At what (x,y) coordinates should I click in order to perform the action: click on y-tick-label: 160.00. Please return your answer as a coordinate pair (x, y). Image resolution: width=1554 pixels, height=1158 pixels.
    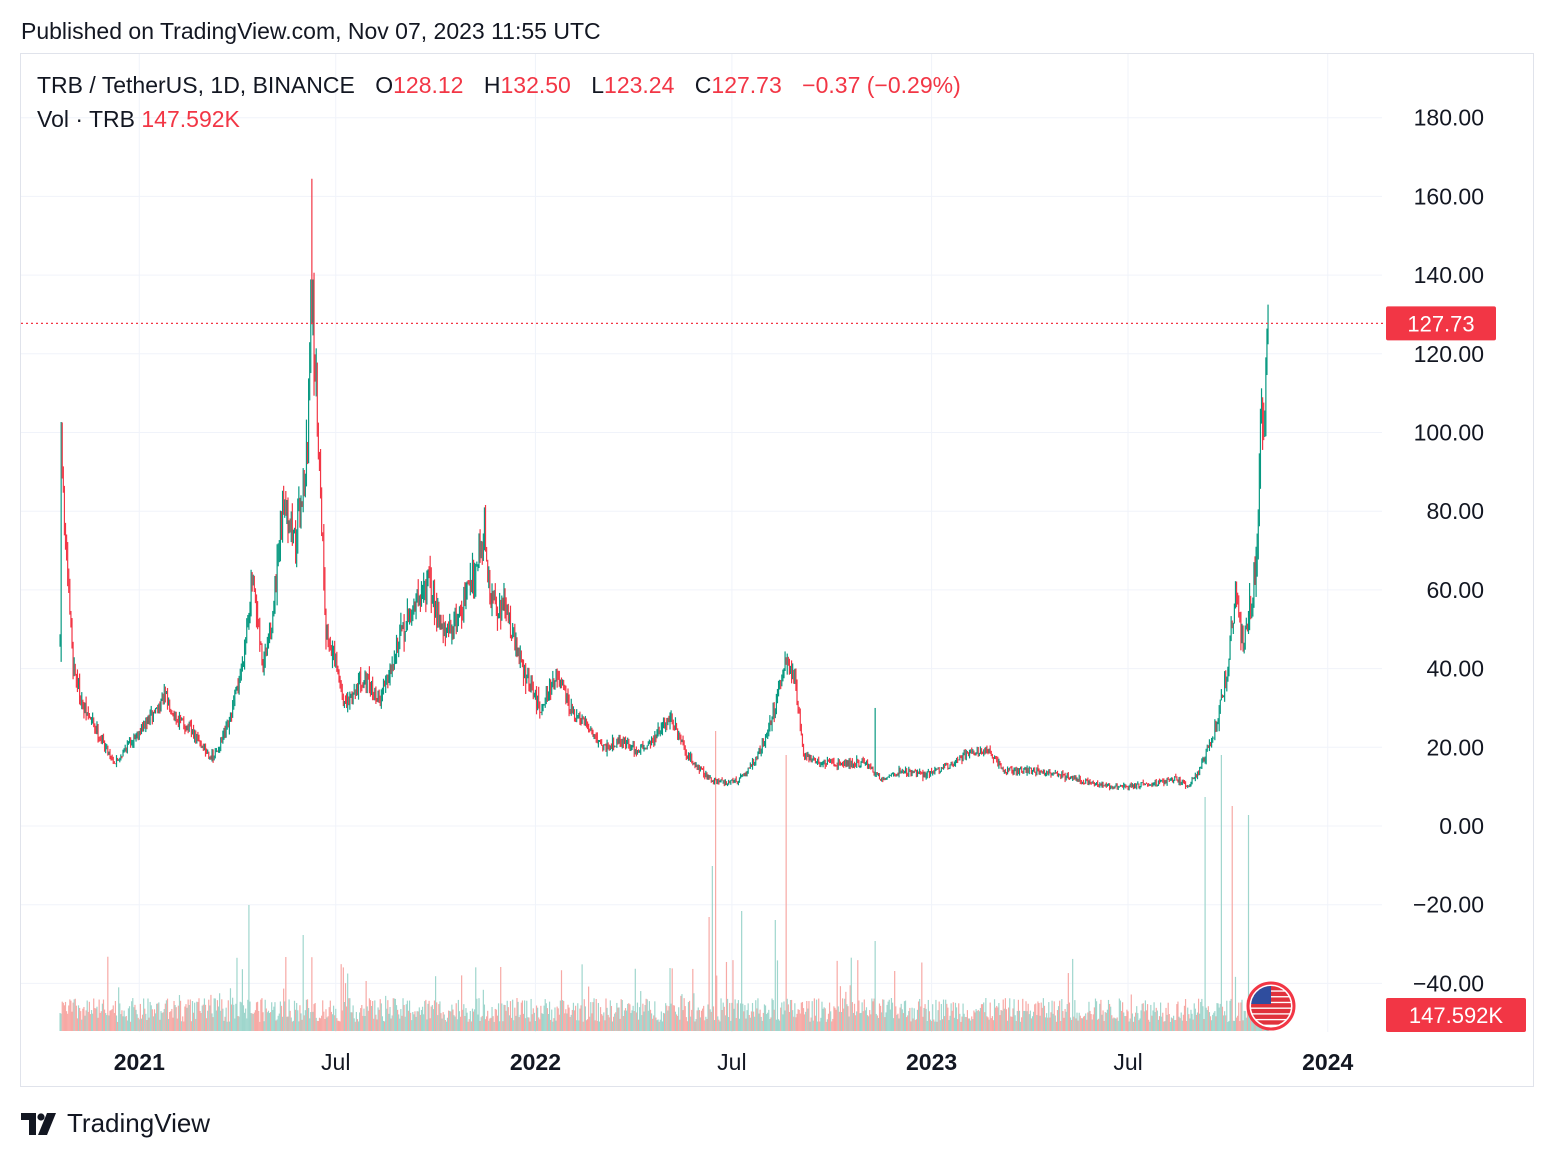
    Looking at the image, I should click on (1449, 196).